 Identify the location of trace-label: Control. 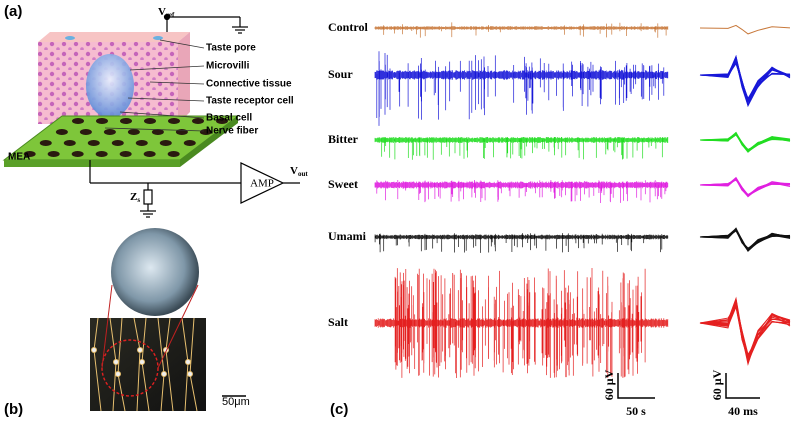
(348, 27).